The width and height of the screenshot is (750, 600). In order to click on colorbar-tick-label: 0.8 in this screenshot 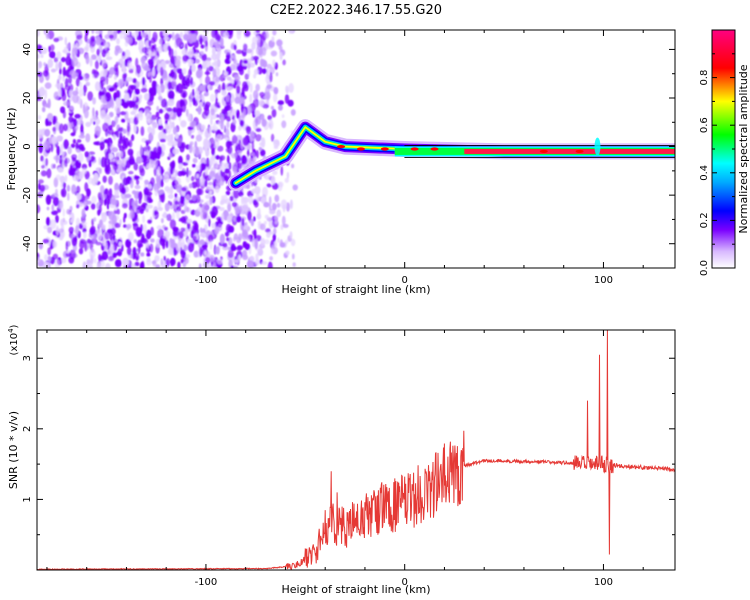, I will do `click(704, 78)`.